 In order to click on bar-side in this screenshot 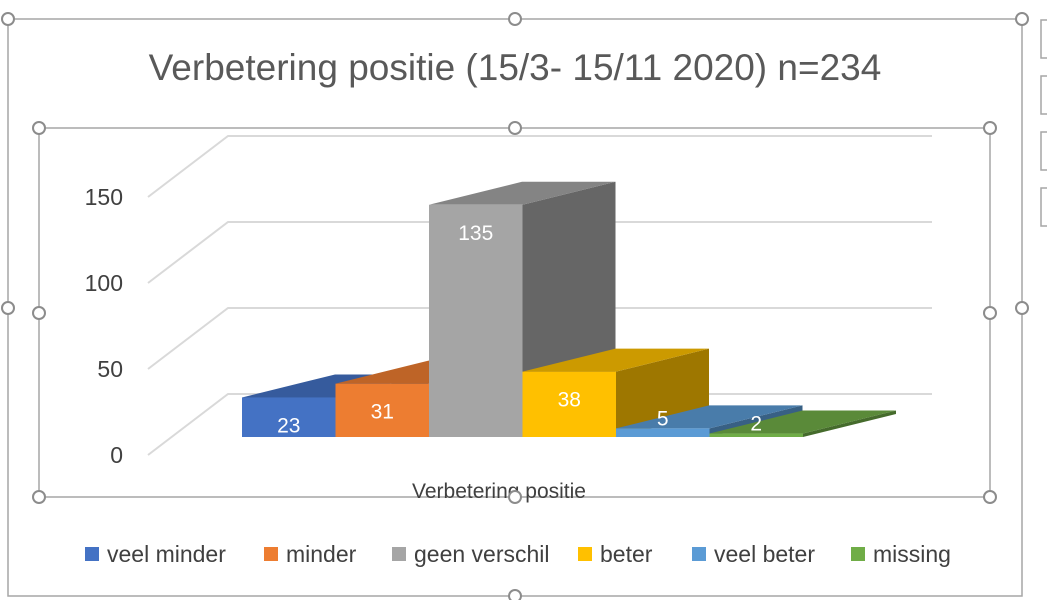, I will do `click(849, 423)`.